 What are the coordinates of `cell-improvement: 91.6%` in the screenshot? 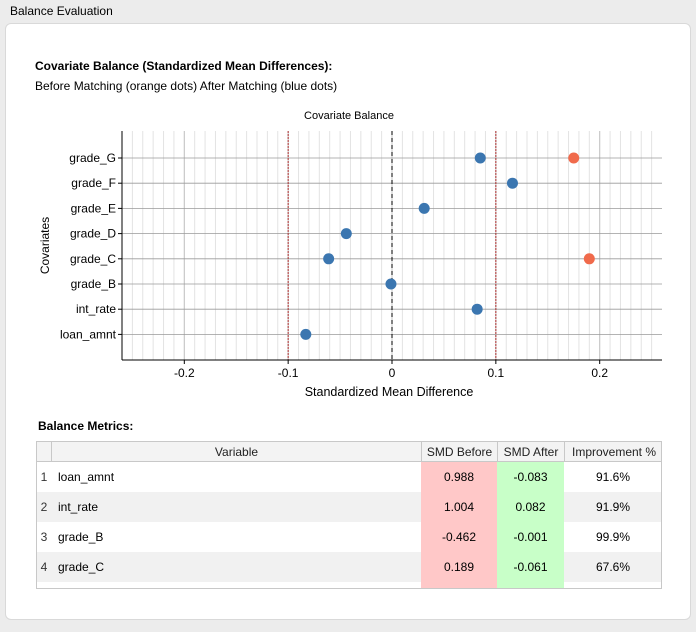 It's located at (613, 477).